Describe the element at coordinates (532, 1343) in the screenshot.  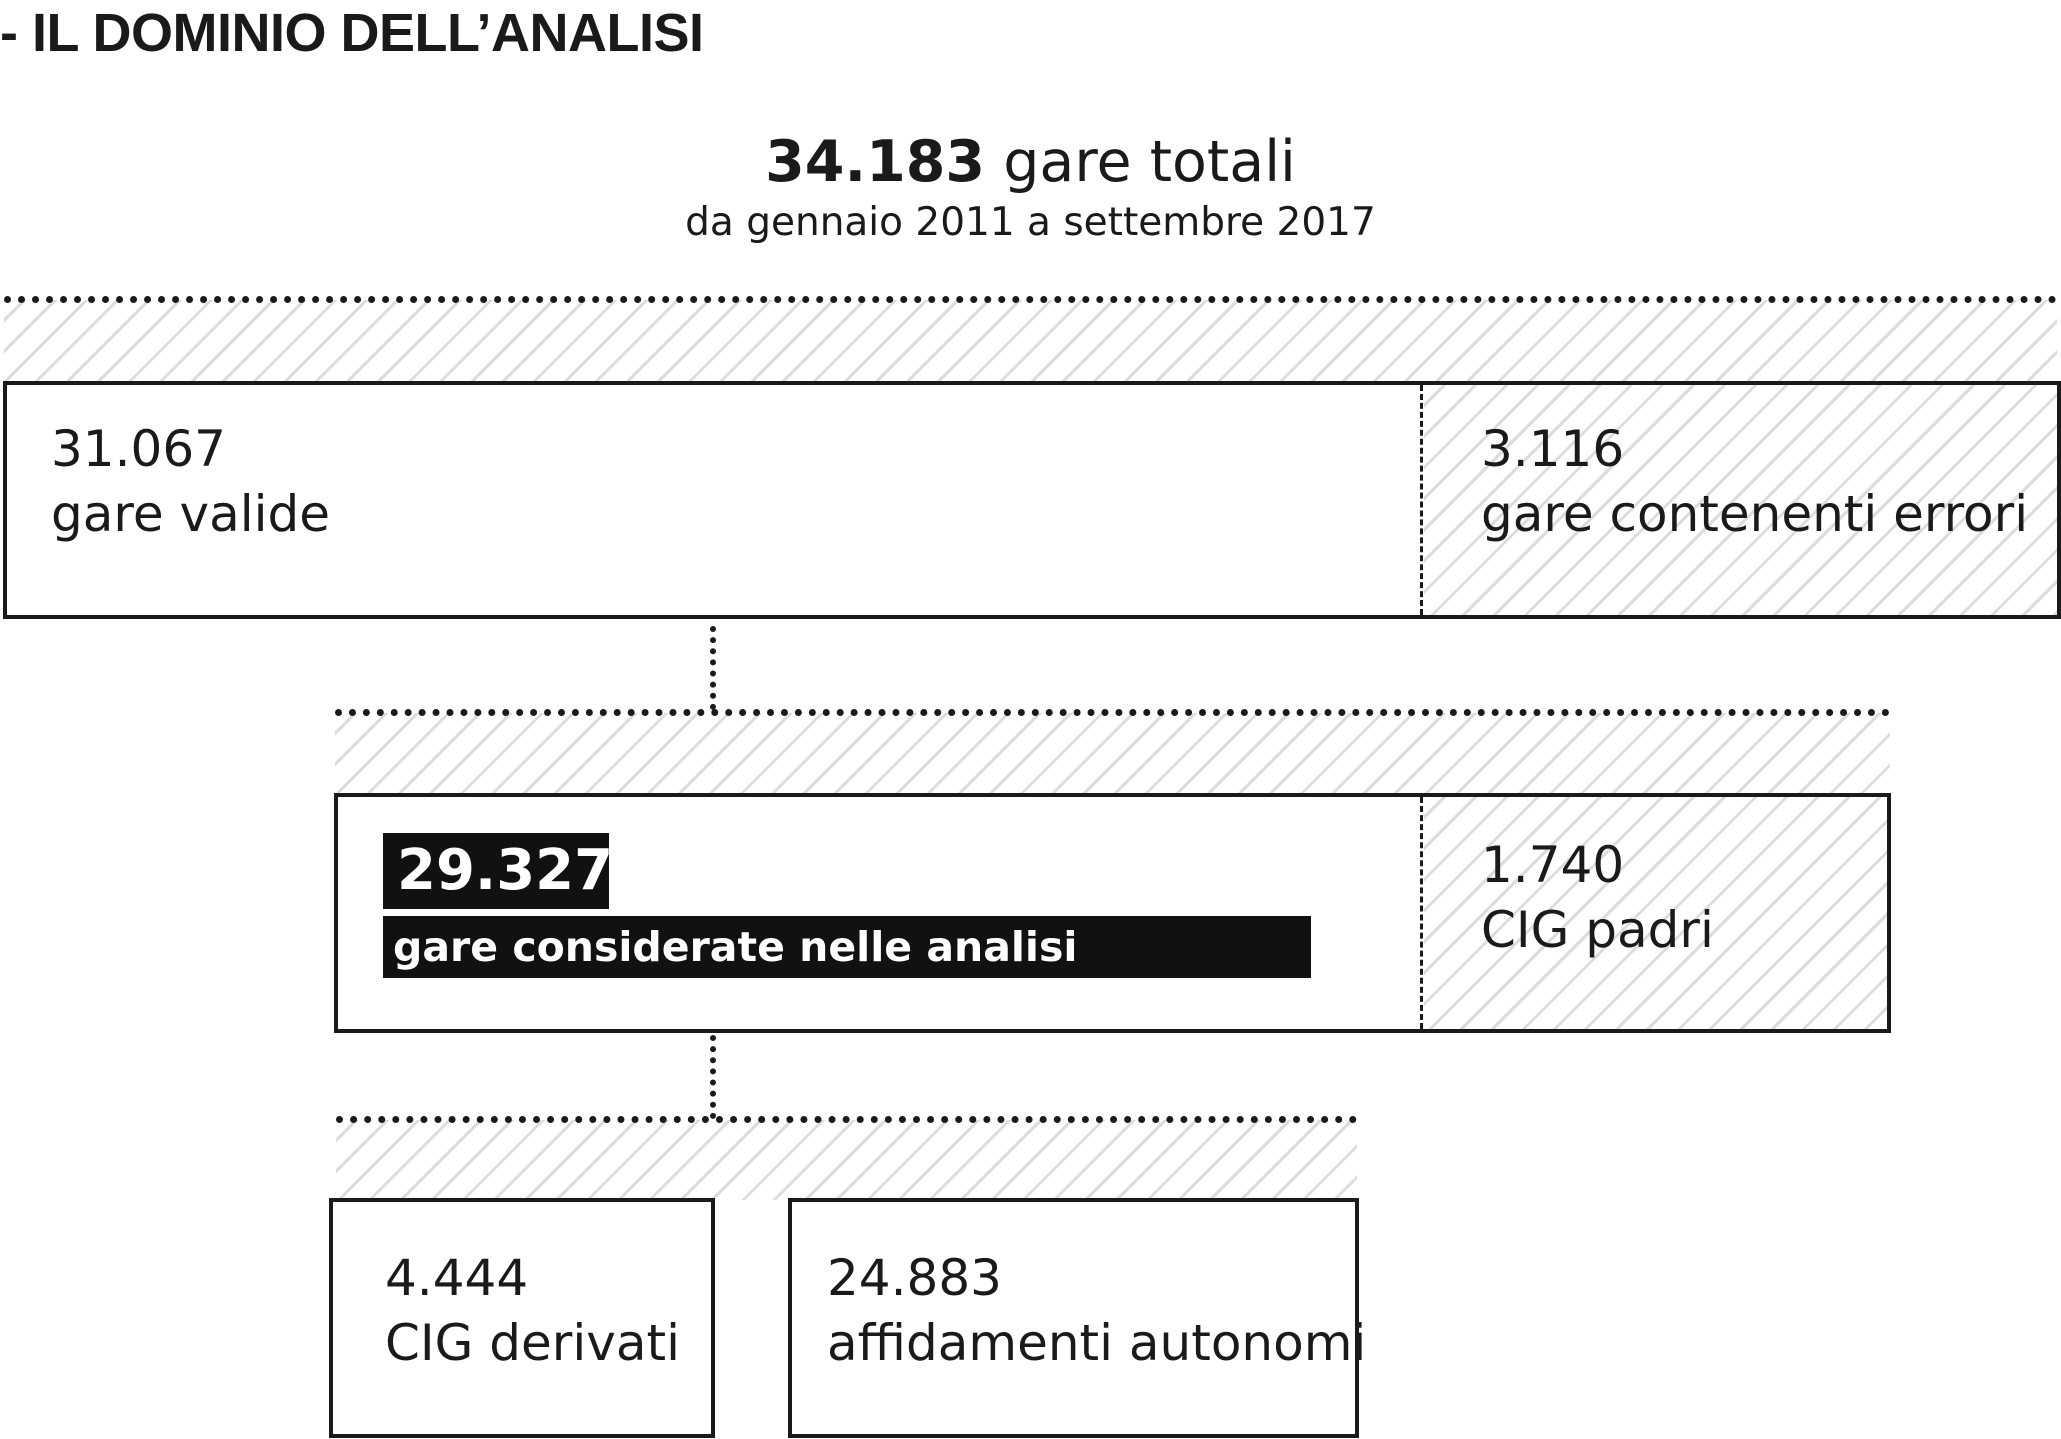
I see `derived-label: CIG derivati` at that location.